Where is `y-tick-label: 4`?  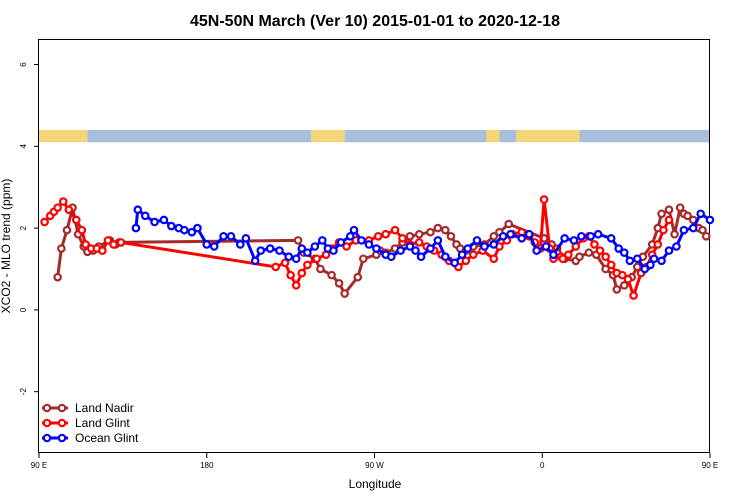 y-tick-label: 4 is located at coordinates (23, 146).